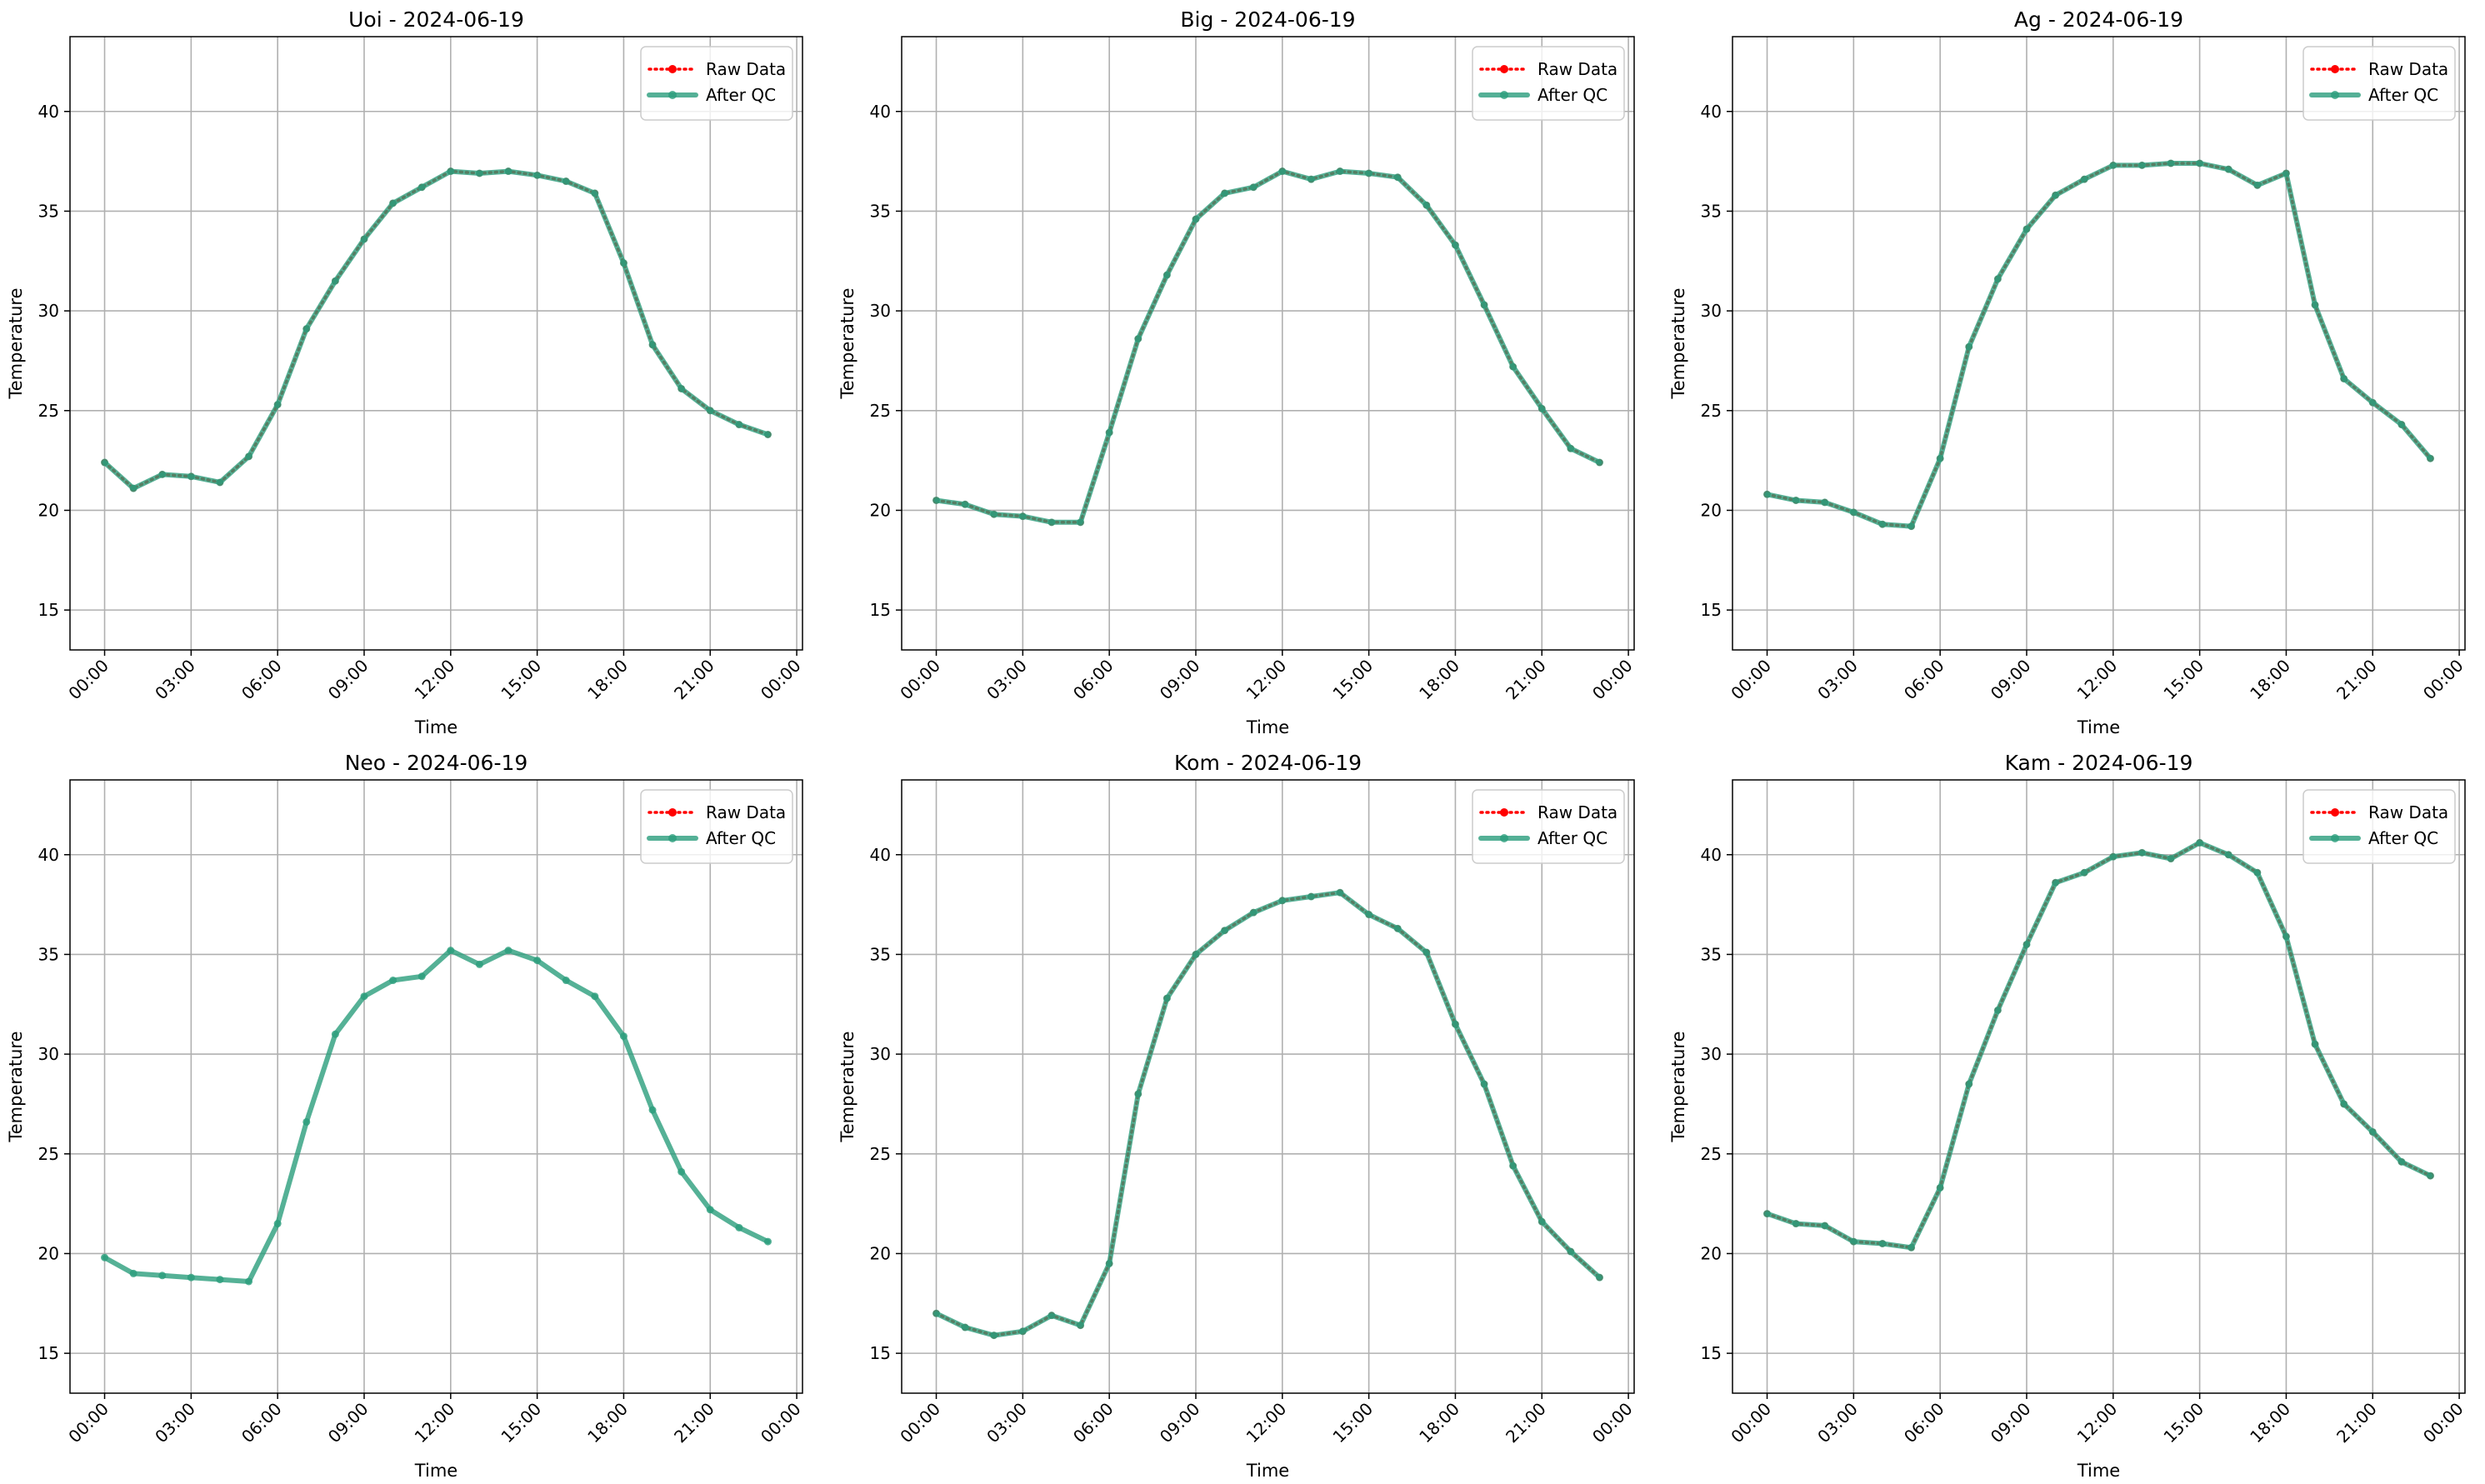 Image resolution: width=2485 pixels, height=1484 pixels. Describe the element at coordinates (2099, 763) in the screenshot. I see `chart-title: Kam - 2024-06-19` at that location.